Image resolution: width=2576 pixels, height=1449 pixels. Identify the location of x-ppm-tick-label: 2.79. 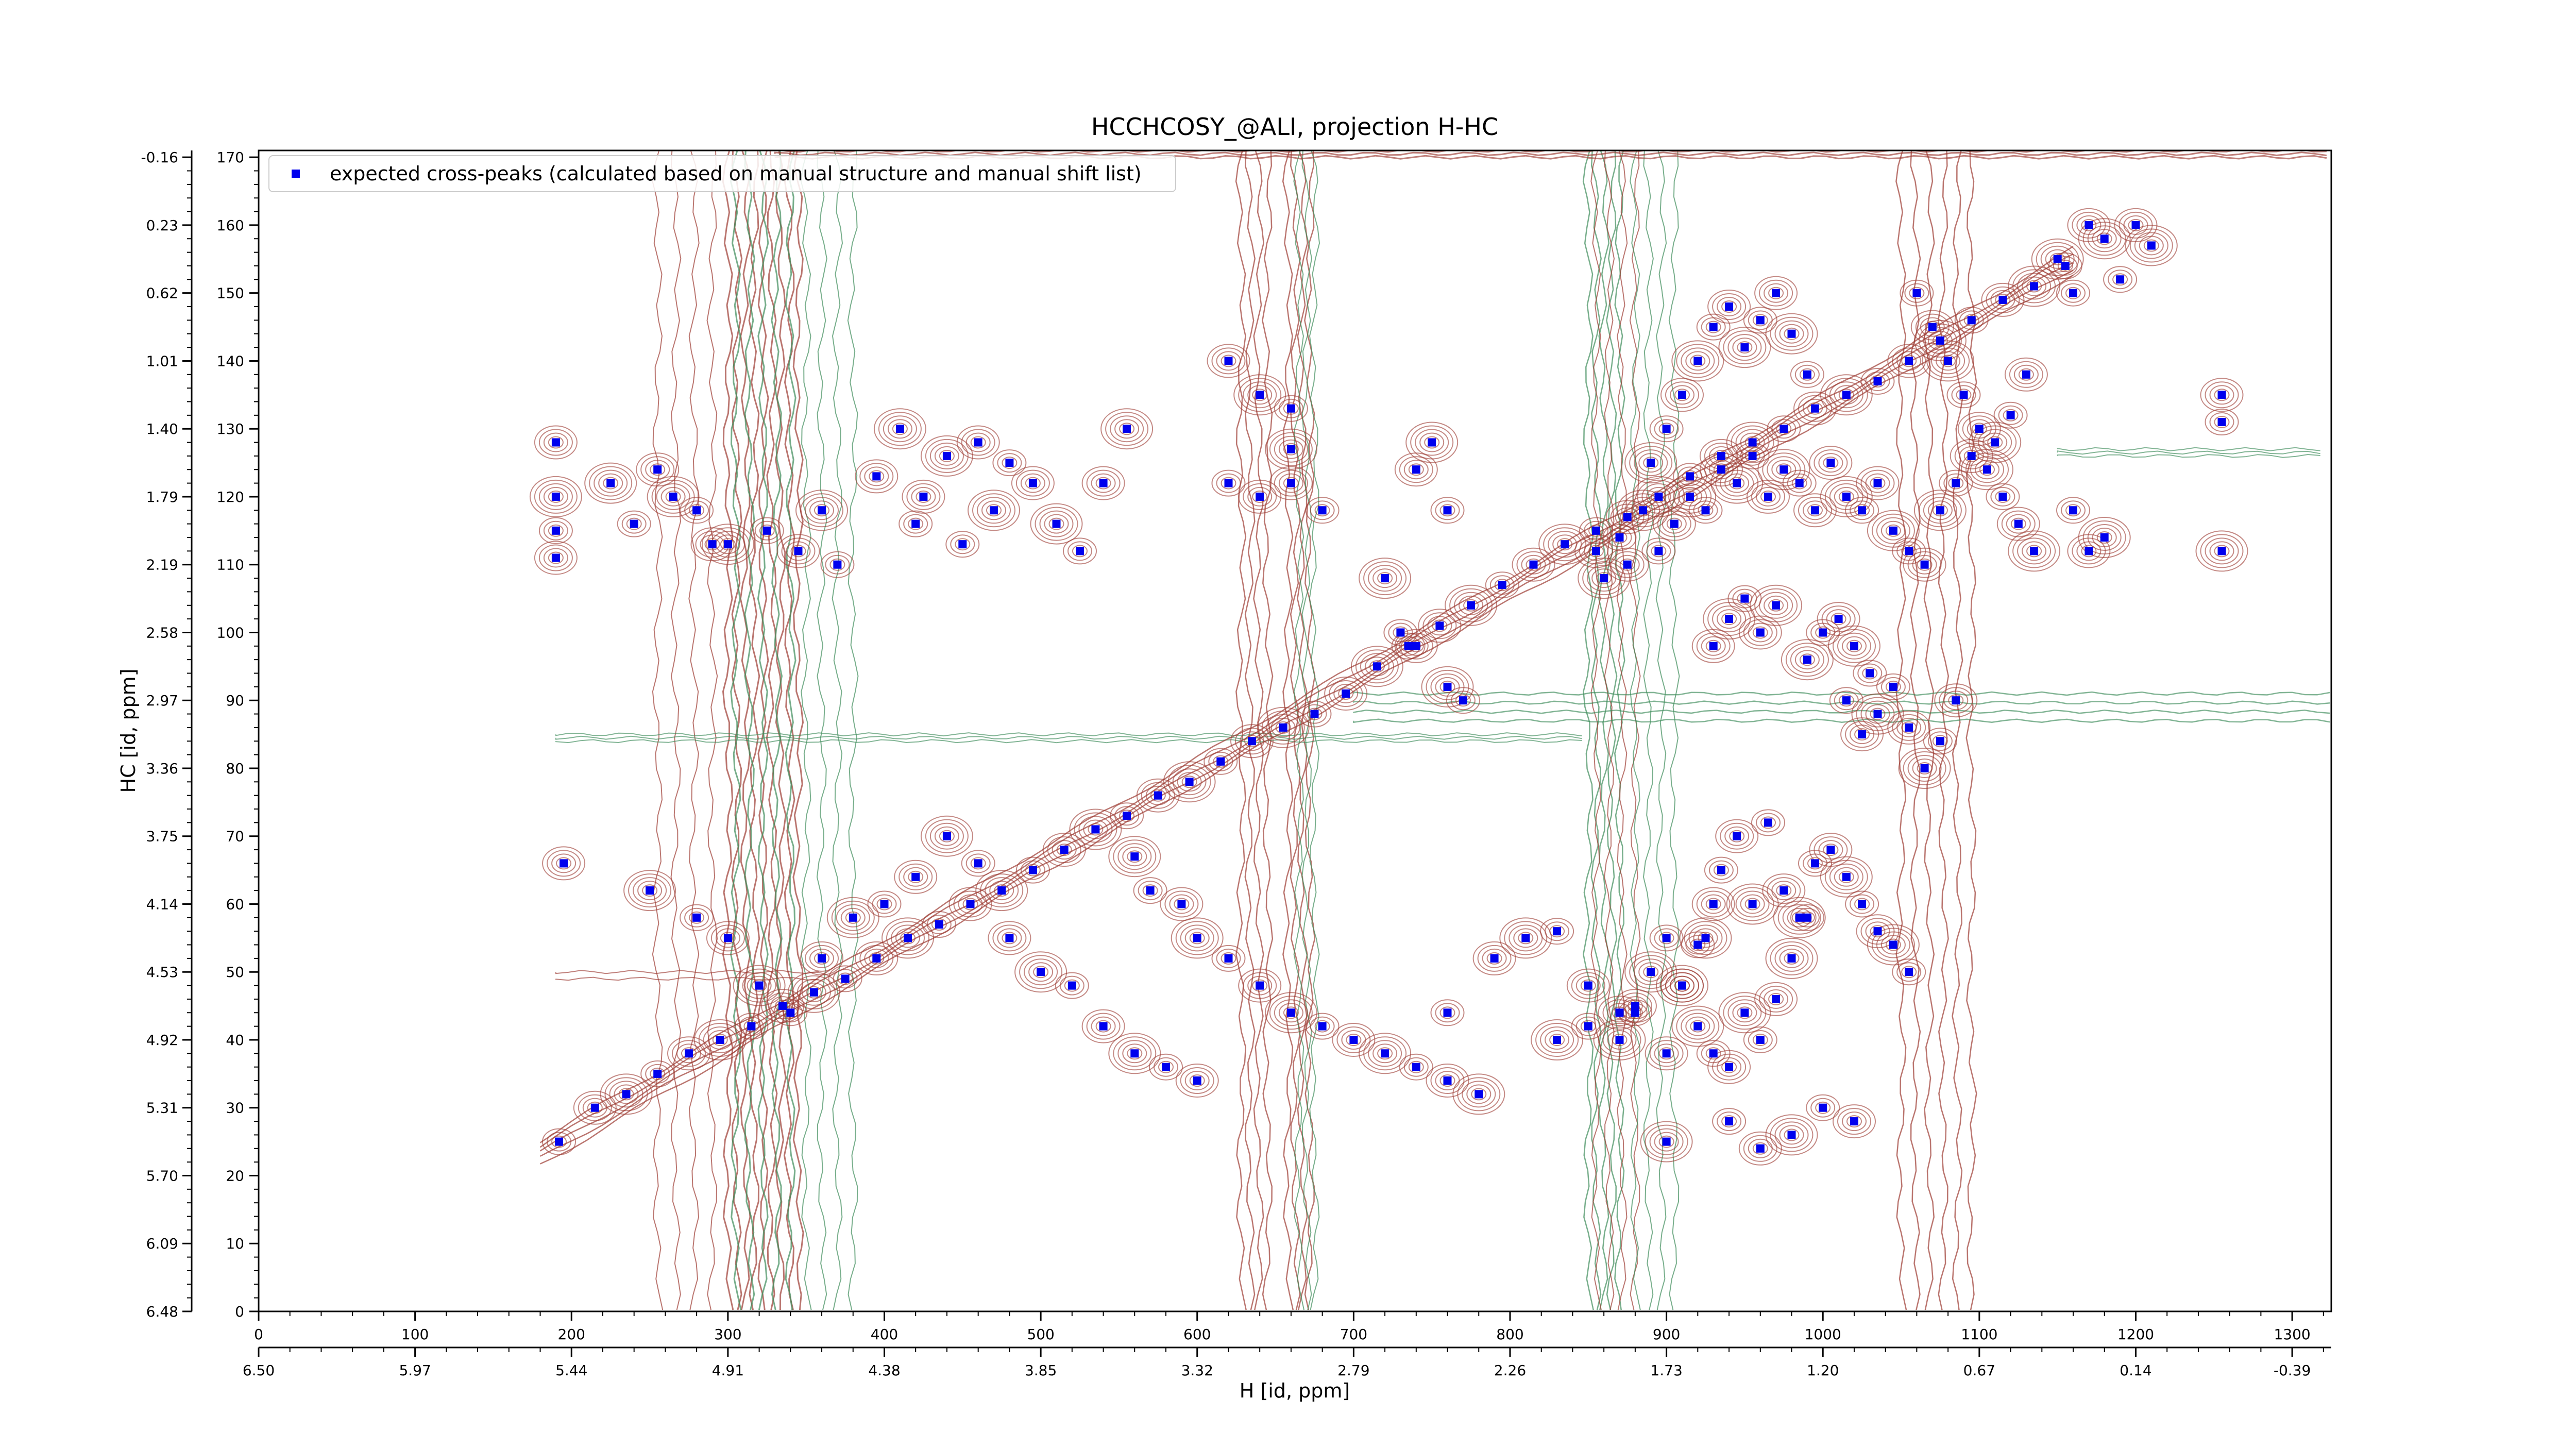
(1353, 1370).